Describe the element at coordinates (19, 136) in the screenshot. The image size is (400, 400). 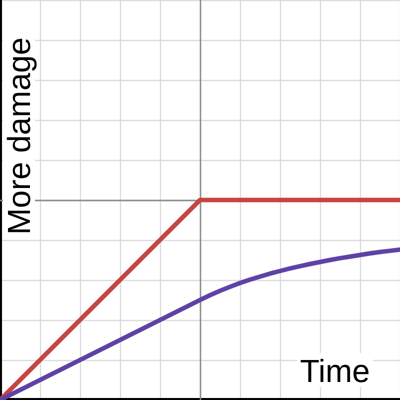
I see `y-axis-title: More damage` at that location.